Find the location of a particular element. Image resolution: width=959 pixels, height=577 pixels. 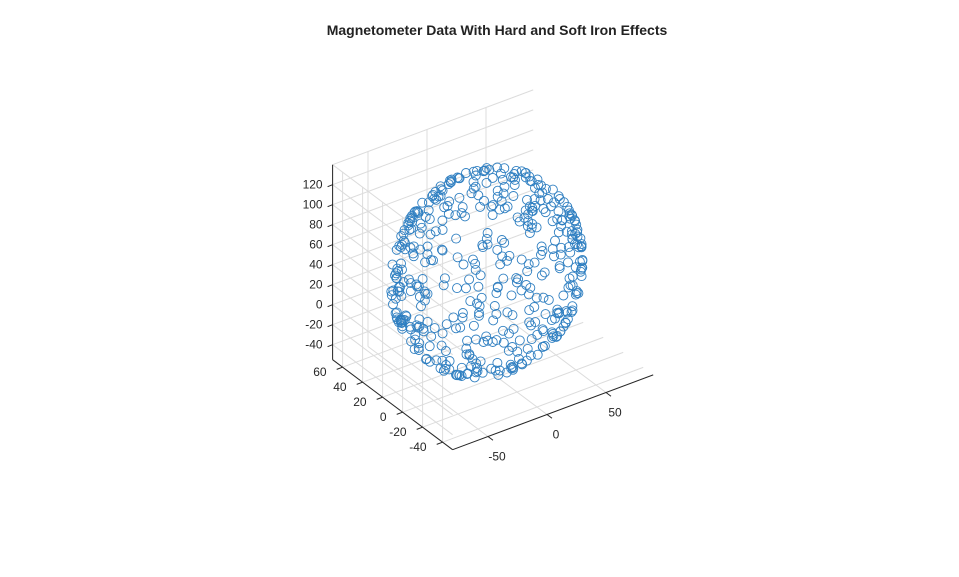

y-tick-label: -20 is located at coordinates (398, 432).